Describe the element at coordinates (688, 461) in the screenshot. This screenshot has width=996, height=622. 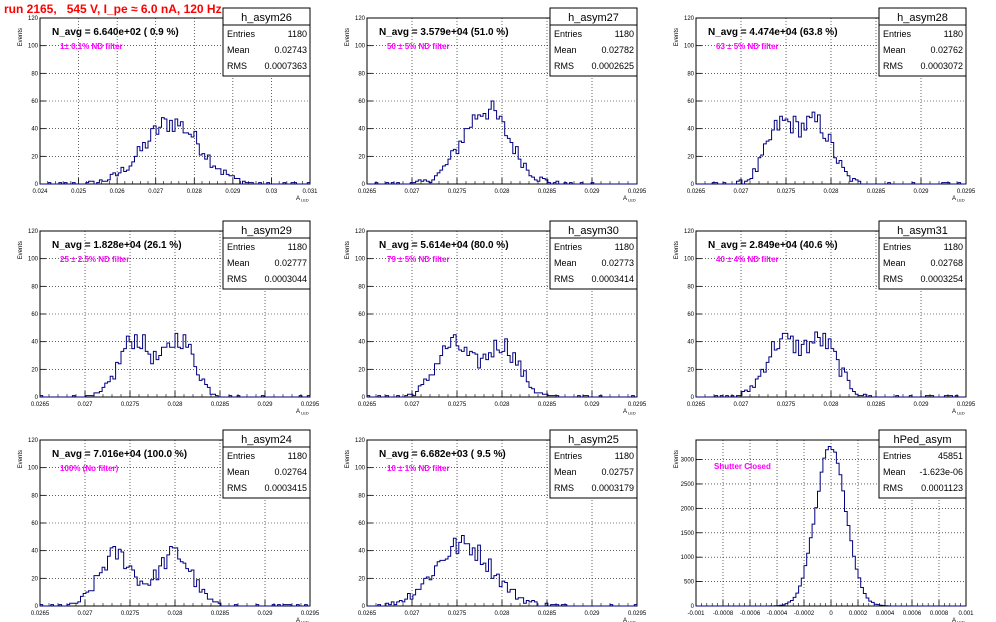
I see `y-tick-label: 3000` at that location.